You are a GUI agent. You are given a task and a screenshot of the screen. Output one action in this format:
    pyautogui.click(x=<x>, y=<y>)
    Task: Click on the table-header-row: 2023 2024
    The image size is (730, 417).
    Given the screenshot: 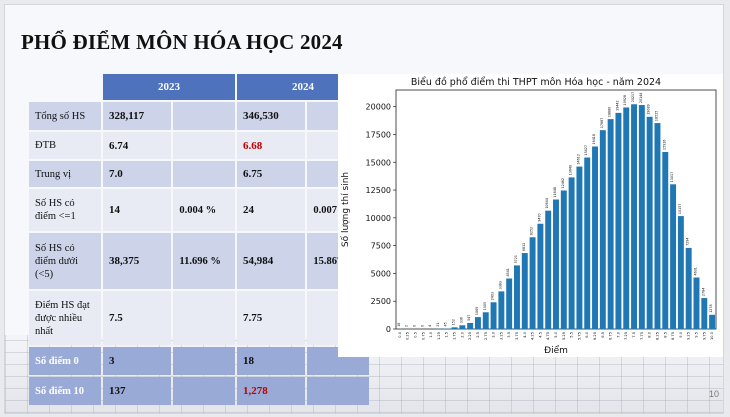 What is the action you would take?
    pyautogui.click(x=199, y=87)
    